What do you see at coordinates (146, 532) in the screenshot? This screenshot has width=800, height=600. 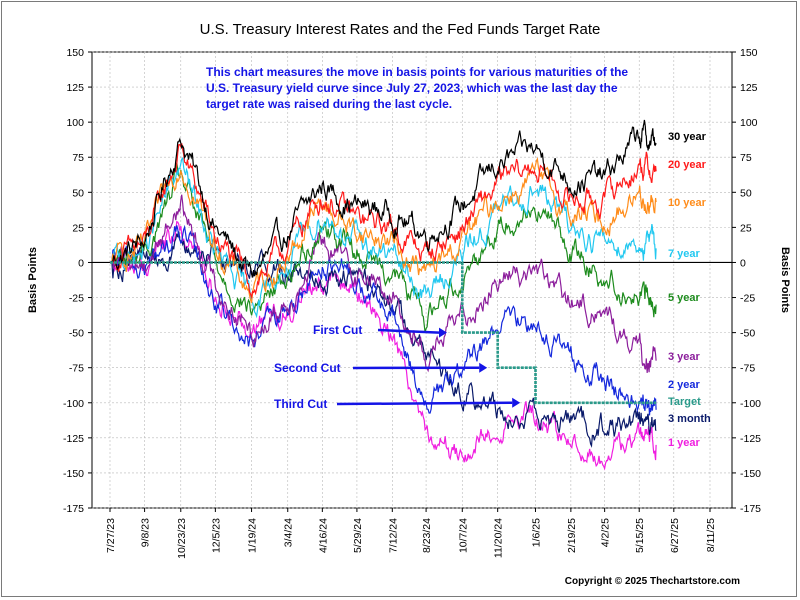 I see `x-tick-label: 9/8/23` at bounding box center [146, 532].